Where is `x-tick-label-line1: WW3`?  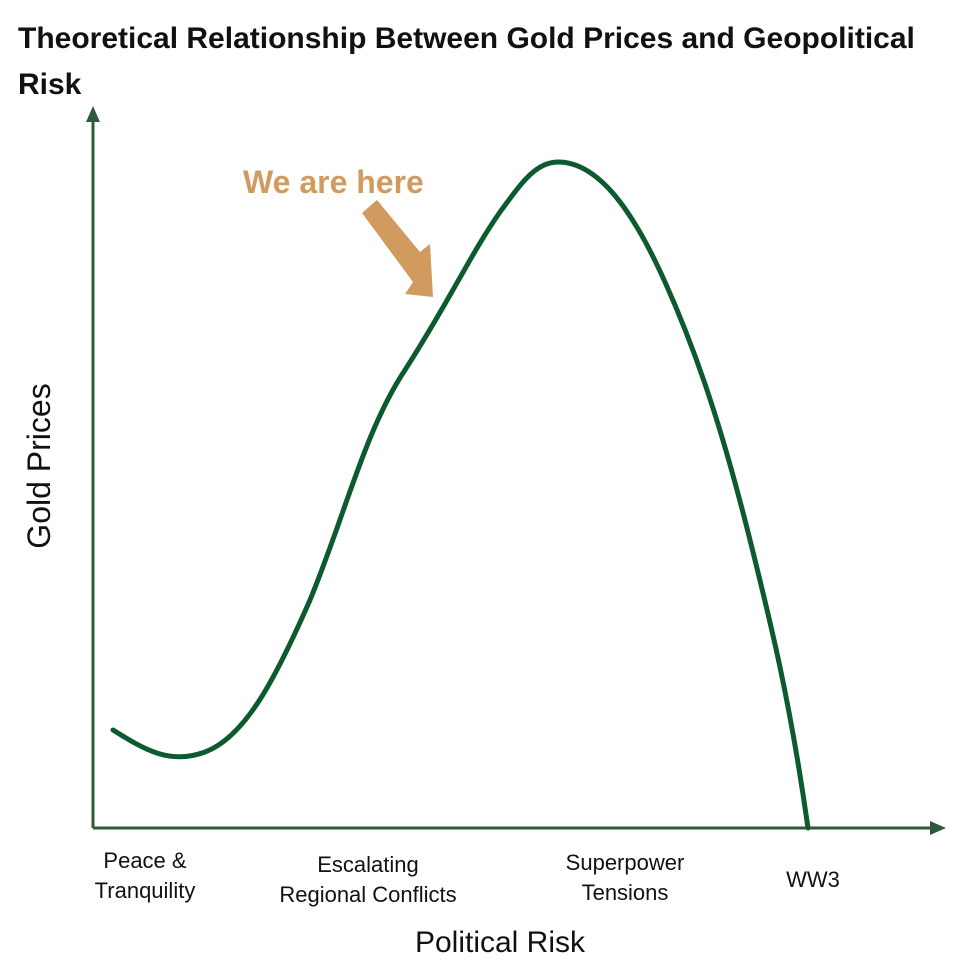 x-tick-label-line1: WW3 is located at coordinates (813, 879).